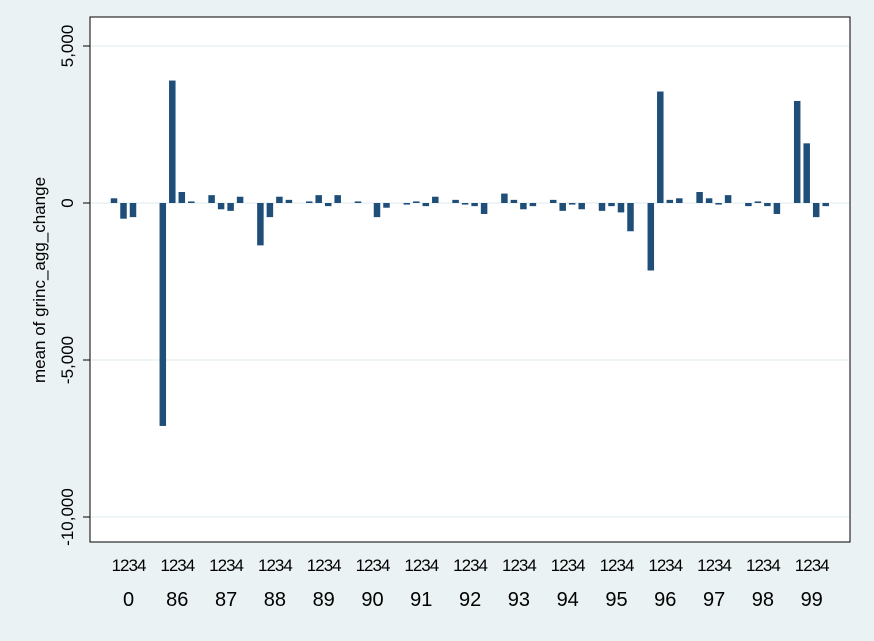 The width and height of the screenshot is (874, 641). Describe the element at coordinates (67, 46) in the screenshot. I see `y-tick-label: 5,000` at that location.